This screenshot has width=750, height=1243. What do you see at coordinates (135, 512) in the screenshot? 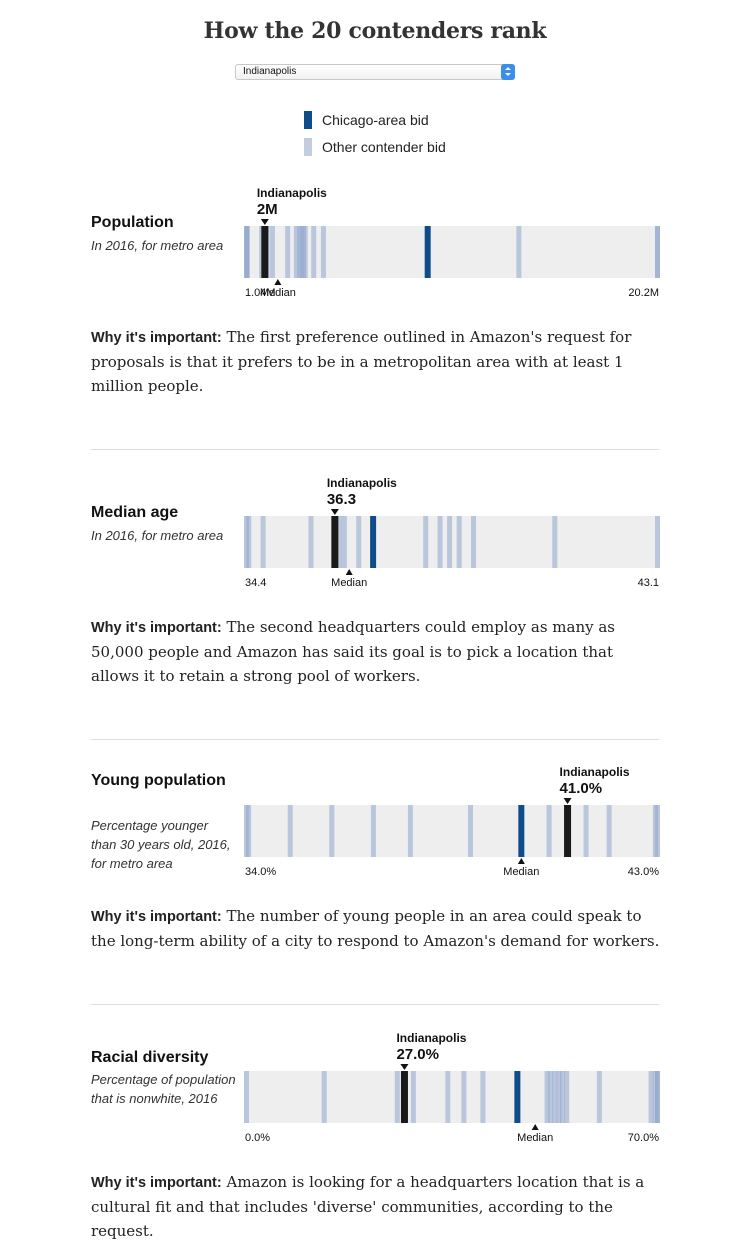
I see `metric-name: Median age` at bounding box center [135, 512].